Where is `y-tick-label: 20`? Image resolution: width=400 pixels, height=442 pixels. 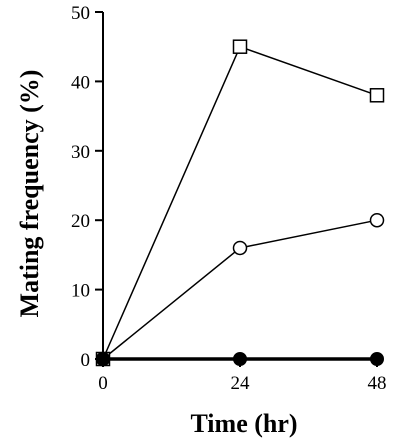
y-tick-label: 20 is located at coordinates (80, 221).